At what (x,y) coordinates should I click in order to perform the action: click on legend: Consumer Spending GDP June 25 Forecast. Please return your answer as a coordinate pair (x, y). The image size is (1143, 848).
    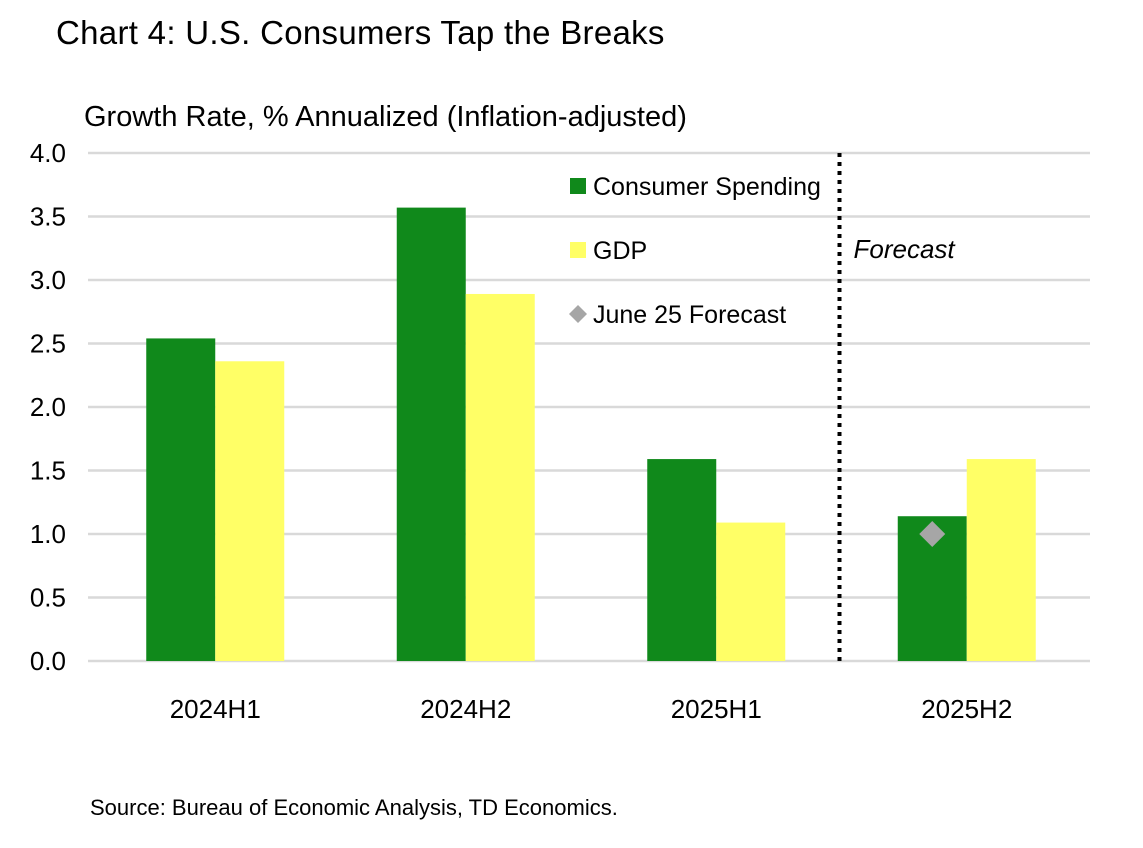
    Looking at the image, I should click on (695, 251).